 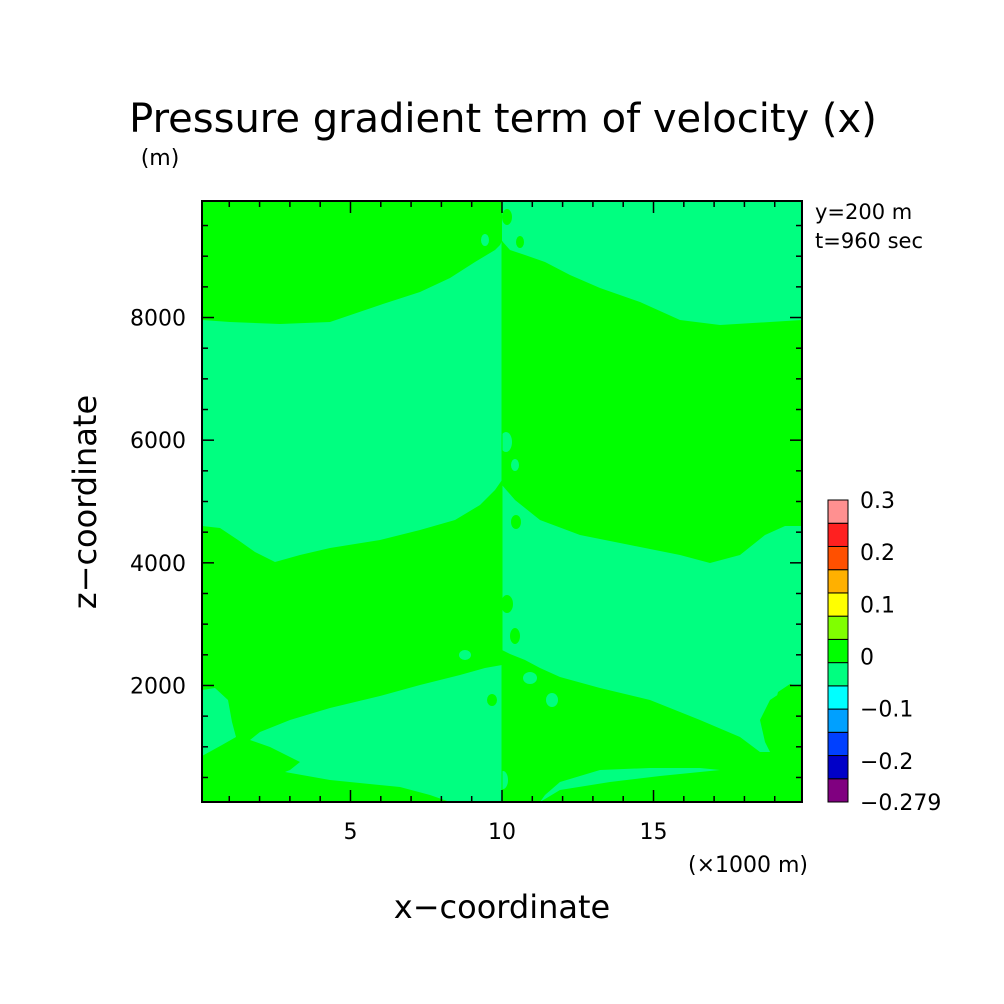 I want to click on central-blobs, so click(x=501, y=499).